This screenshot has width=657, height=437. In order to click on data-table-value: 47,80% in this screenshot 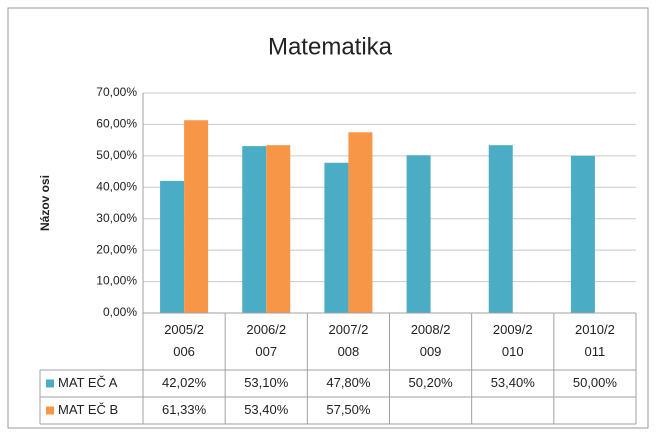, I will do `click(348, 382)`.